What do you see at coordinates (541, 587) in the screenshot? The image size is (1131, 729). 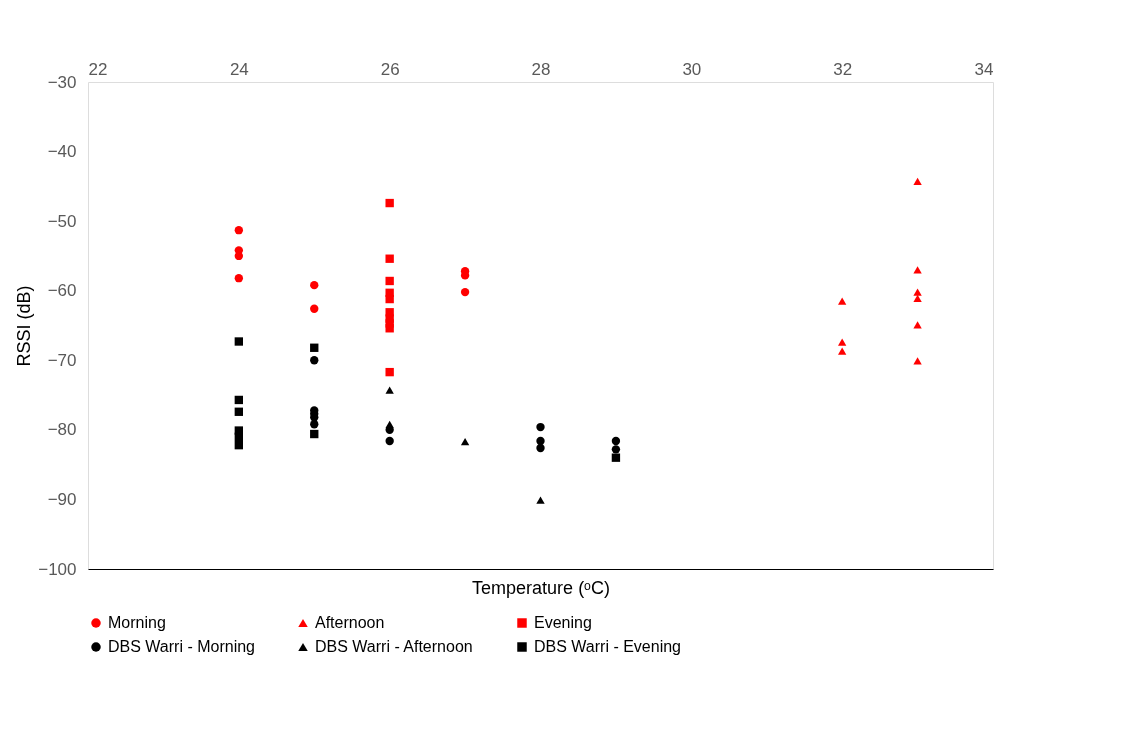 I see `x-axis-title: Temperature (ᵒC)` at bounding box center [541, 587].